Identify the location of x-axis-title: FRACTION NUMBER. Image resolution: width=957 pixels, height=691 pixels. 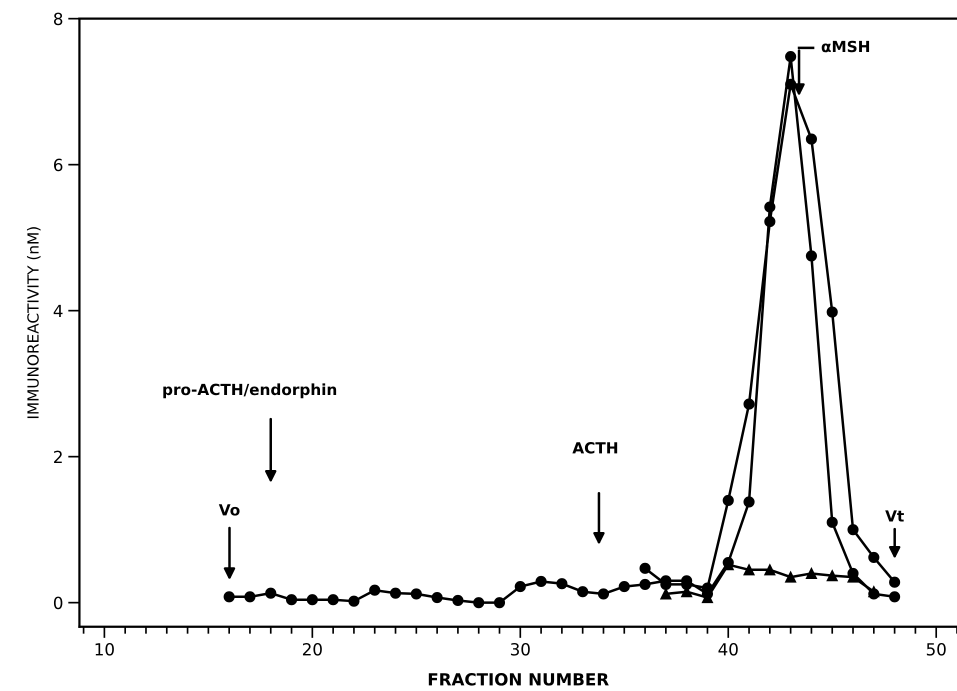
(518, 679).